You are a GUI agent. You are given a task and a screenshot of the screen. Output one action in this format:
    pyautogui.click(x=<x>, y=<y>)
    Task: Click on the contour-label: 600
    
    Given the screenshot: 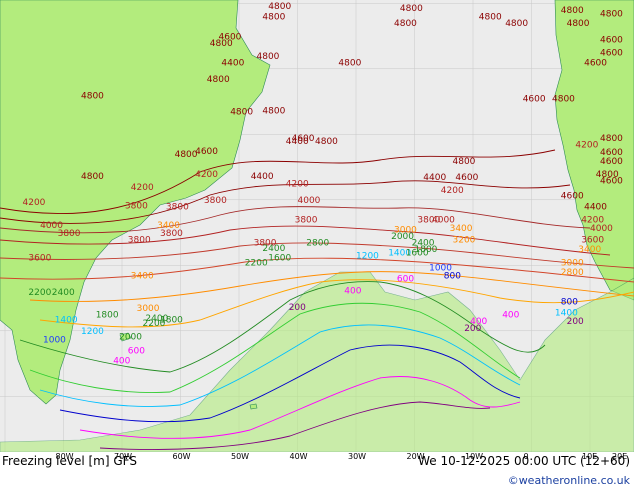 What is the action you would take?
    pyautogui.click(x=405, y=280)
    